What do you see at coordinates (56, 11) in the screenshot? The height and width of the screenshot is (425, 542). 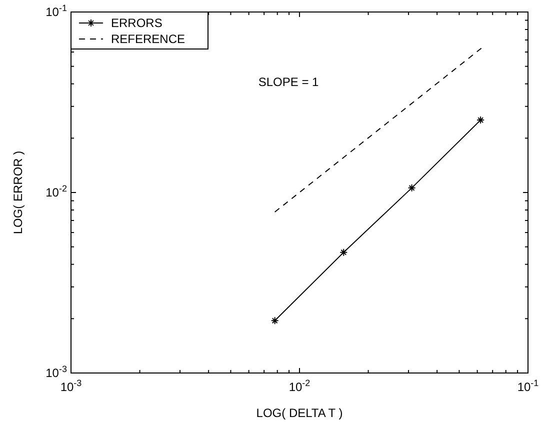 I see `y-tick-label: 10$^{-1}$` at bounding box center [56, 11].